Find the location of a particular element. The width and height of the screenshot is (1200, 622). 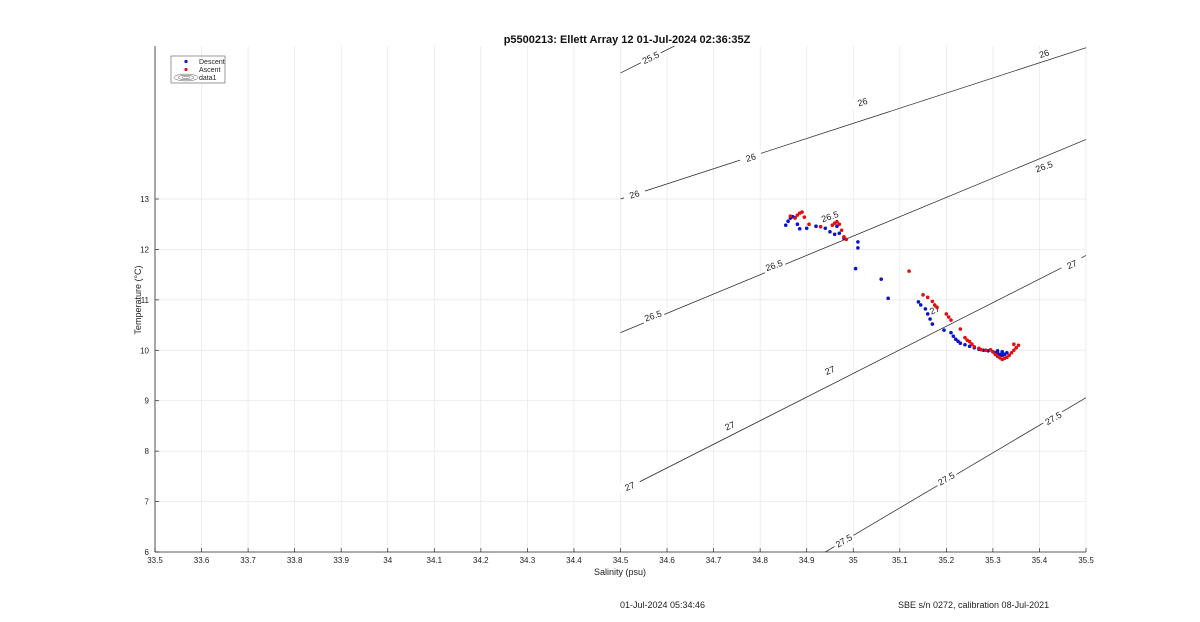

y-axis-label: Temperature (°C) is located at coordinates (138, 299).